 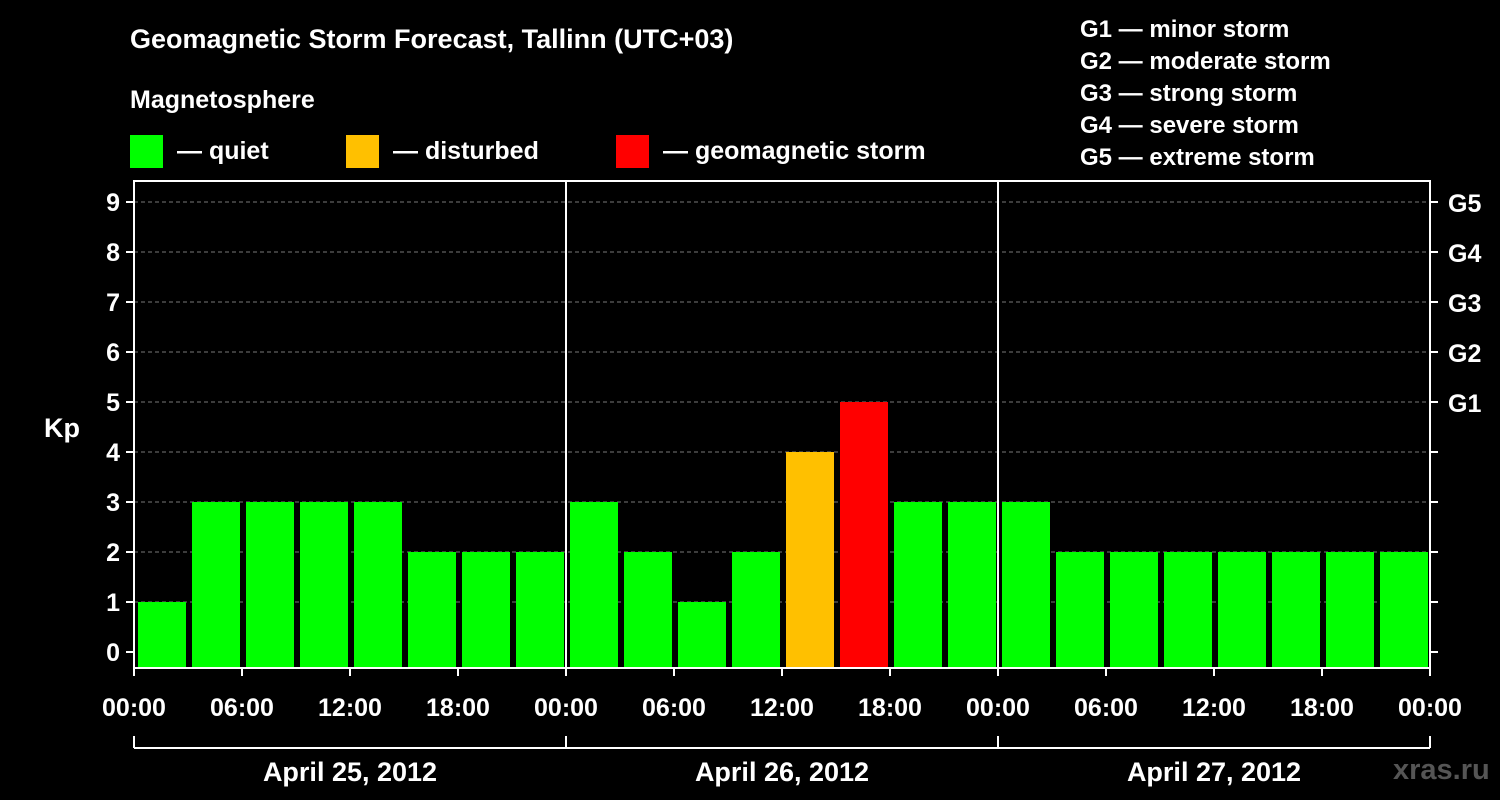 I want to click on g-legend-g5: G5 — extreme storm, so click(x=1197, y=157).